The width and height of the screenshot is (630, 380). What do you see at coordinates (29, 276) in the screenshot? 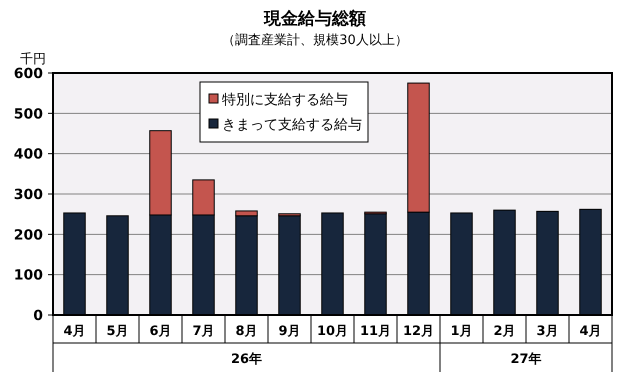
I see `y-tick-label: 100` at bounding box center [29, 276].